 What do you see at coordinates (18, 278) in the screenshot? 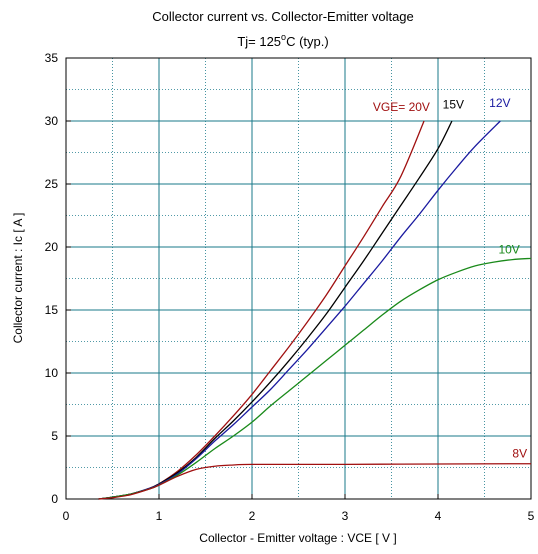
I see `y-axis-label: Collector current : Ic [ A ]` at bounding box center [18, 278].